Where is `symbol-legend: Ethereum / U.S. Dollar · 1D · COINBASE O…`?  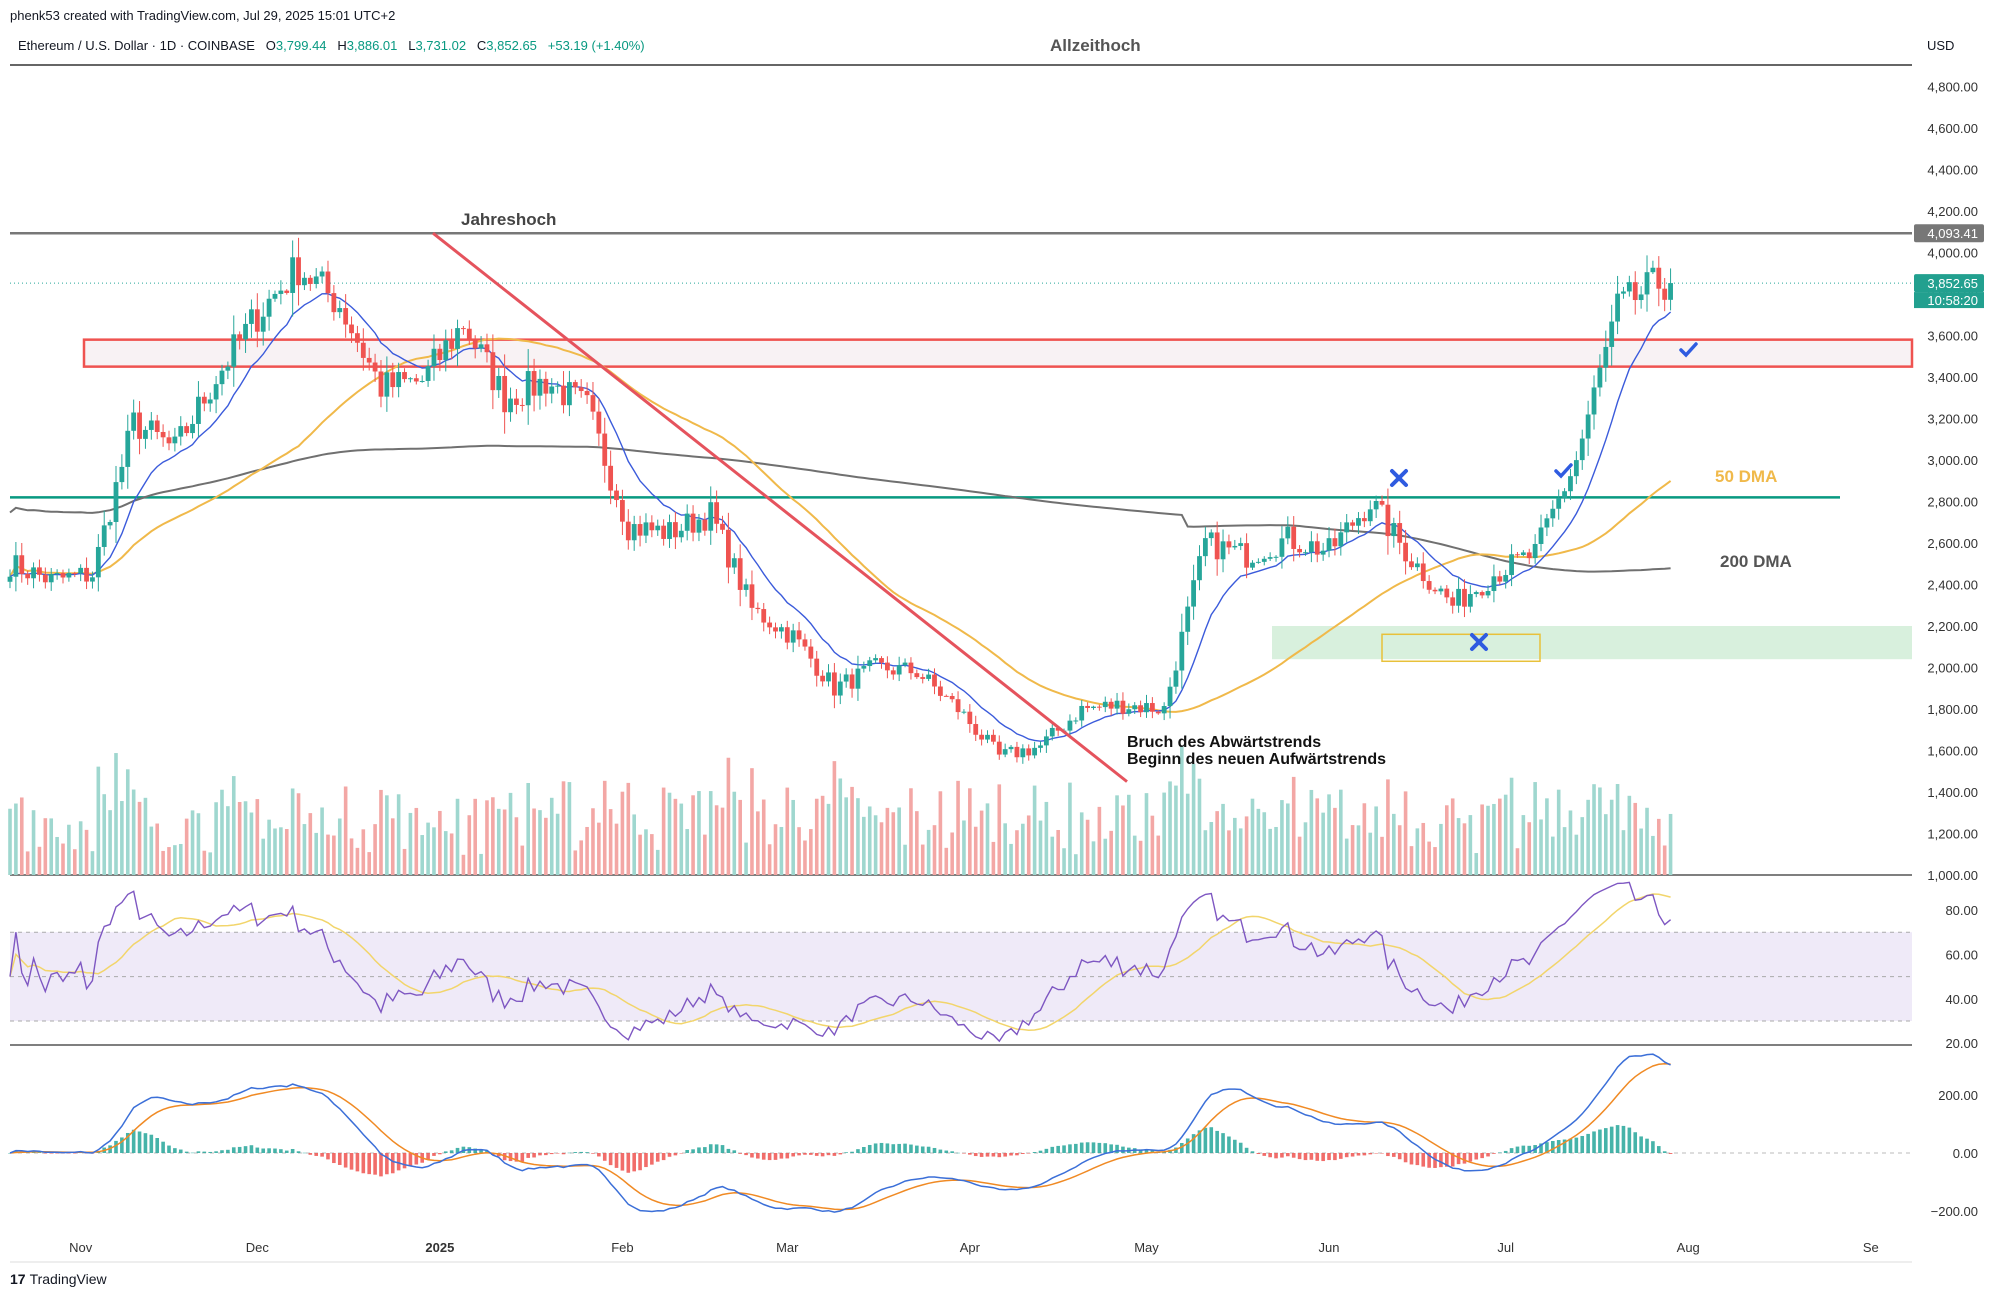
symbol-legend: Ethereum / U.S. Dollar · 1D · COINBASE O… is located at coordinates (331, 45).